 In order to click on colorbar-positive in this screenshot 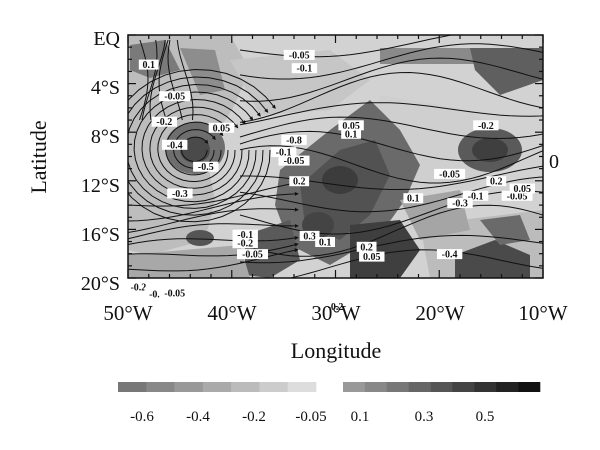, I will do `click(442, 387)`.